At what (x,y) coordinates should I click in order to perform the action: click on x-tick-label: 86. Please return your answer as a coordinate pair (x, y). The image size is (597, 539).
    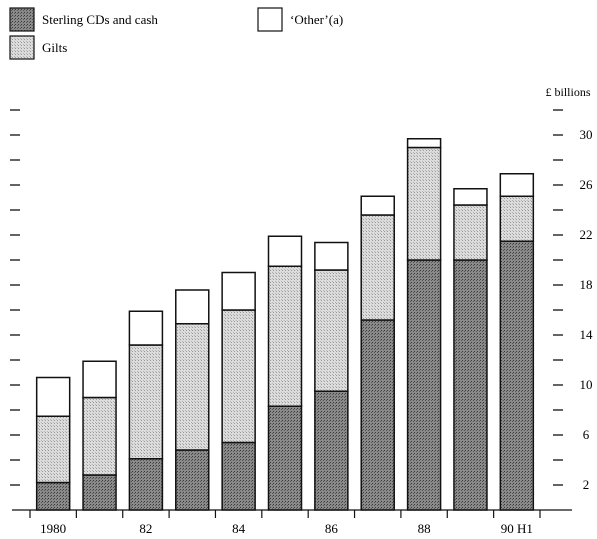
    Looking at the image, I should click on (332, 528).